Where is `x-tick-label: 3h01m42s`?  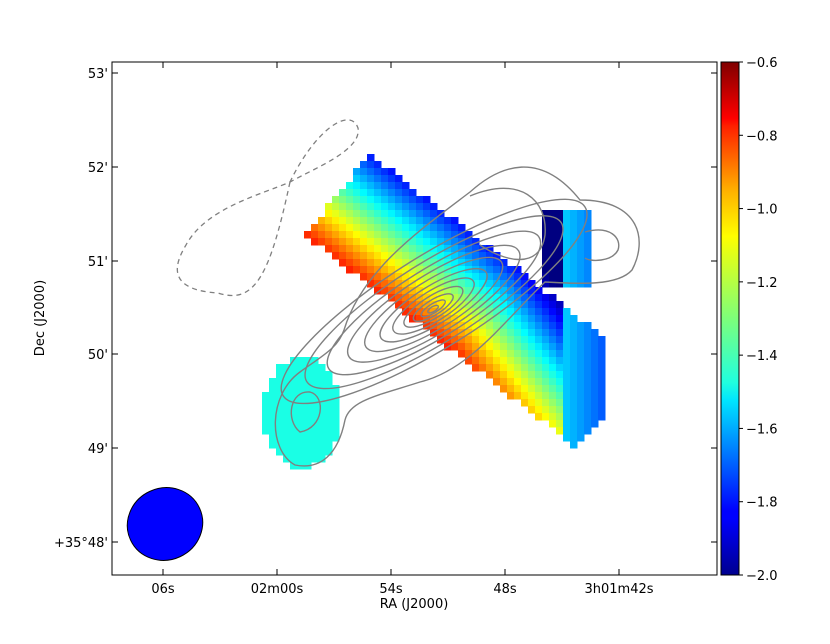 x-tick-label: 3h01m42s is located at coordinates (618, 589).